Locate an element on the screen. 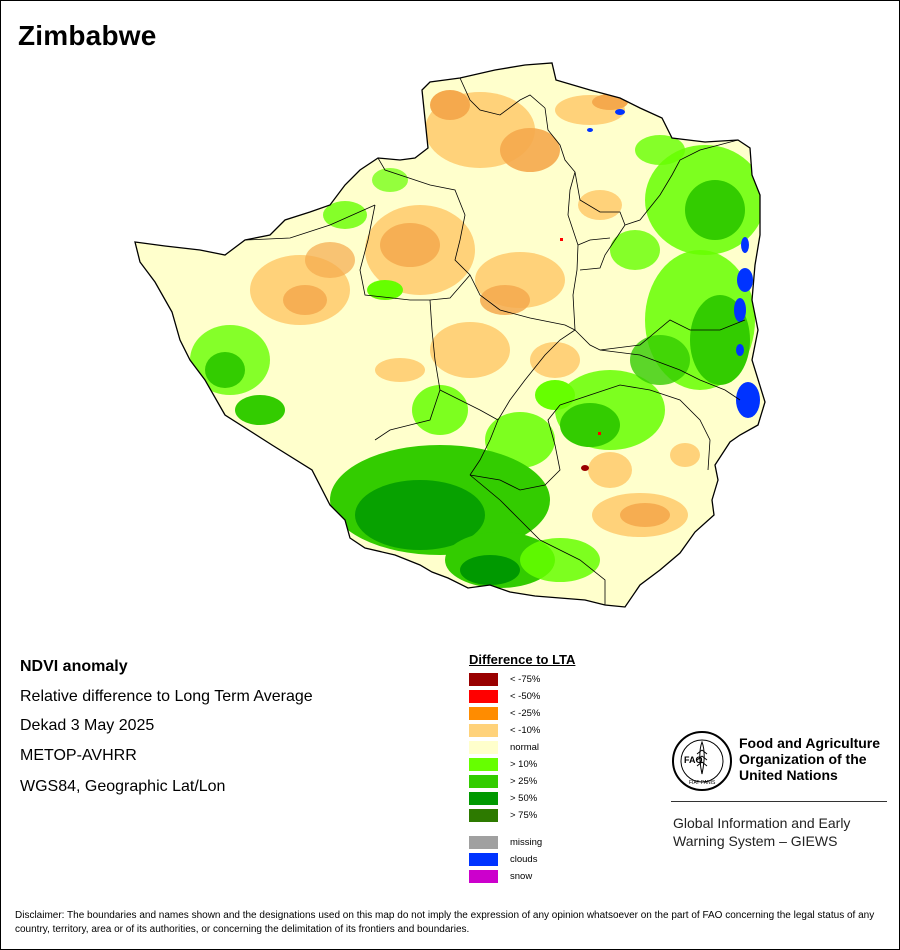 The image size is (900, 950). info-title: NDVI anomaly is located at coordinates (74, 666).